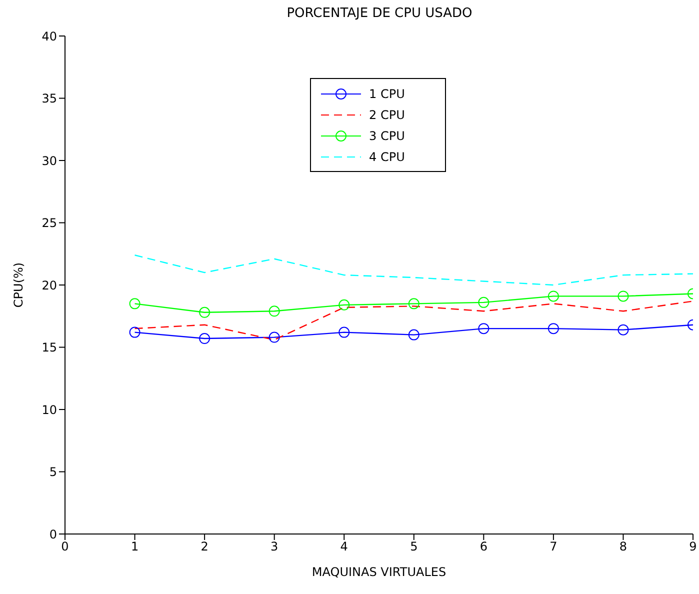  I want to click on y-tick-label: 30, so click(49, 161).